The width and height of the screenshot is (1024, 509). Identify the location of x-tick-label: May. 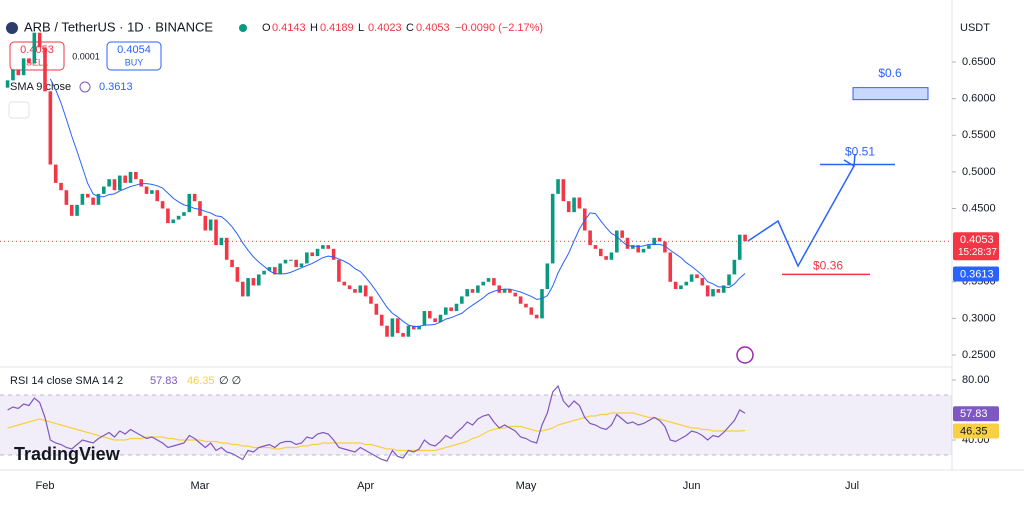
(526, 486).